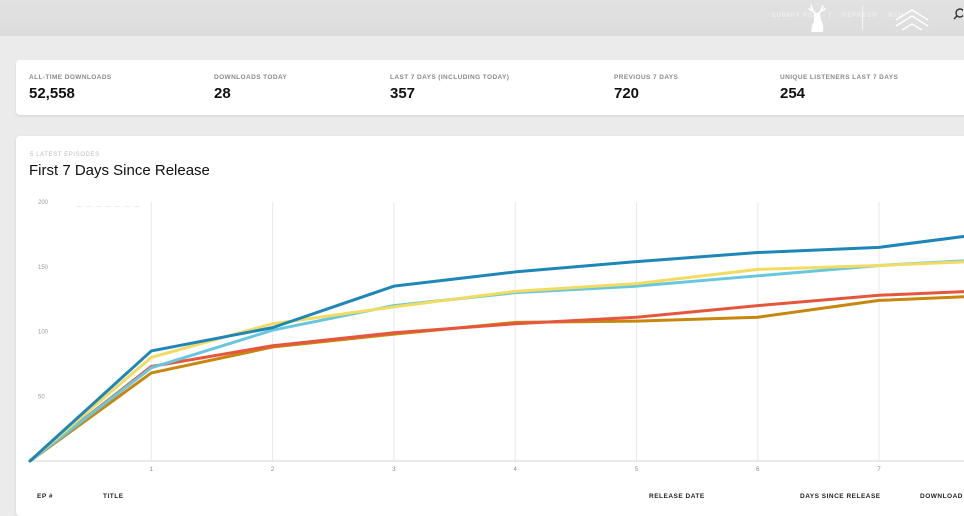 Image resolution: width=964 pixels, height=516 pixels. What do you see at coordinates (758, 470) in the screenshot?
I see `x-tick-label: 6` at bounding box center [758, 470].